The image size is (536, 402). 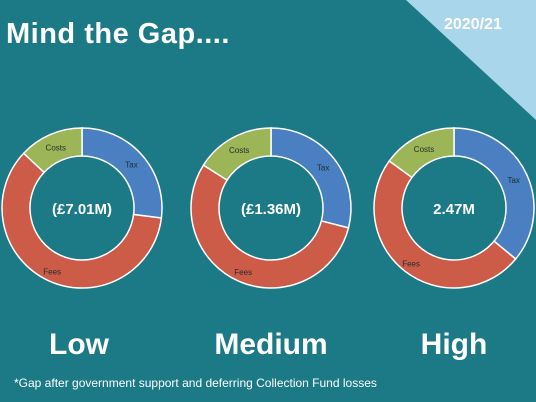 I want to click on slice-label-fees-high: Fees, so click(x=411, y=263).